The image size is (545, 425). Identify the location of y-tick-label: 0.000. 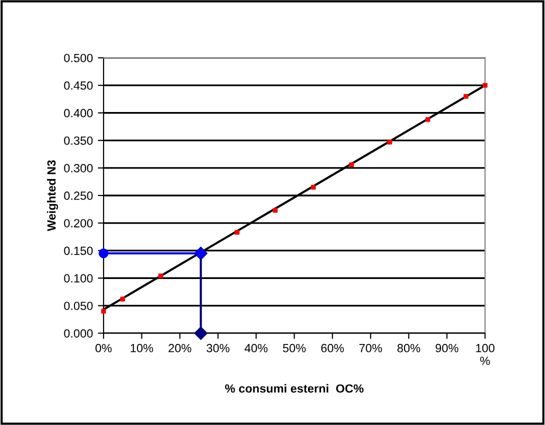
(78, 333).